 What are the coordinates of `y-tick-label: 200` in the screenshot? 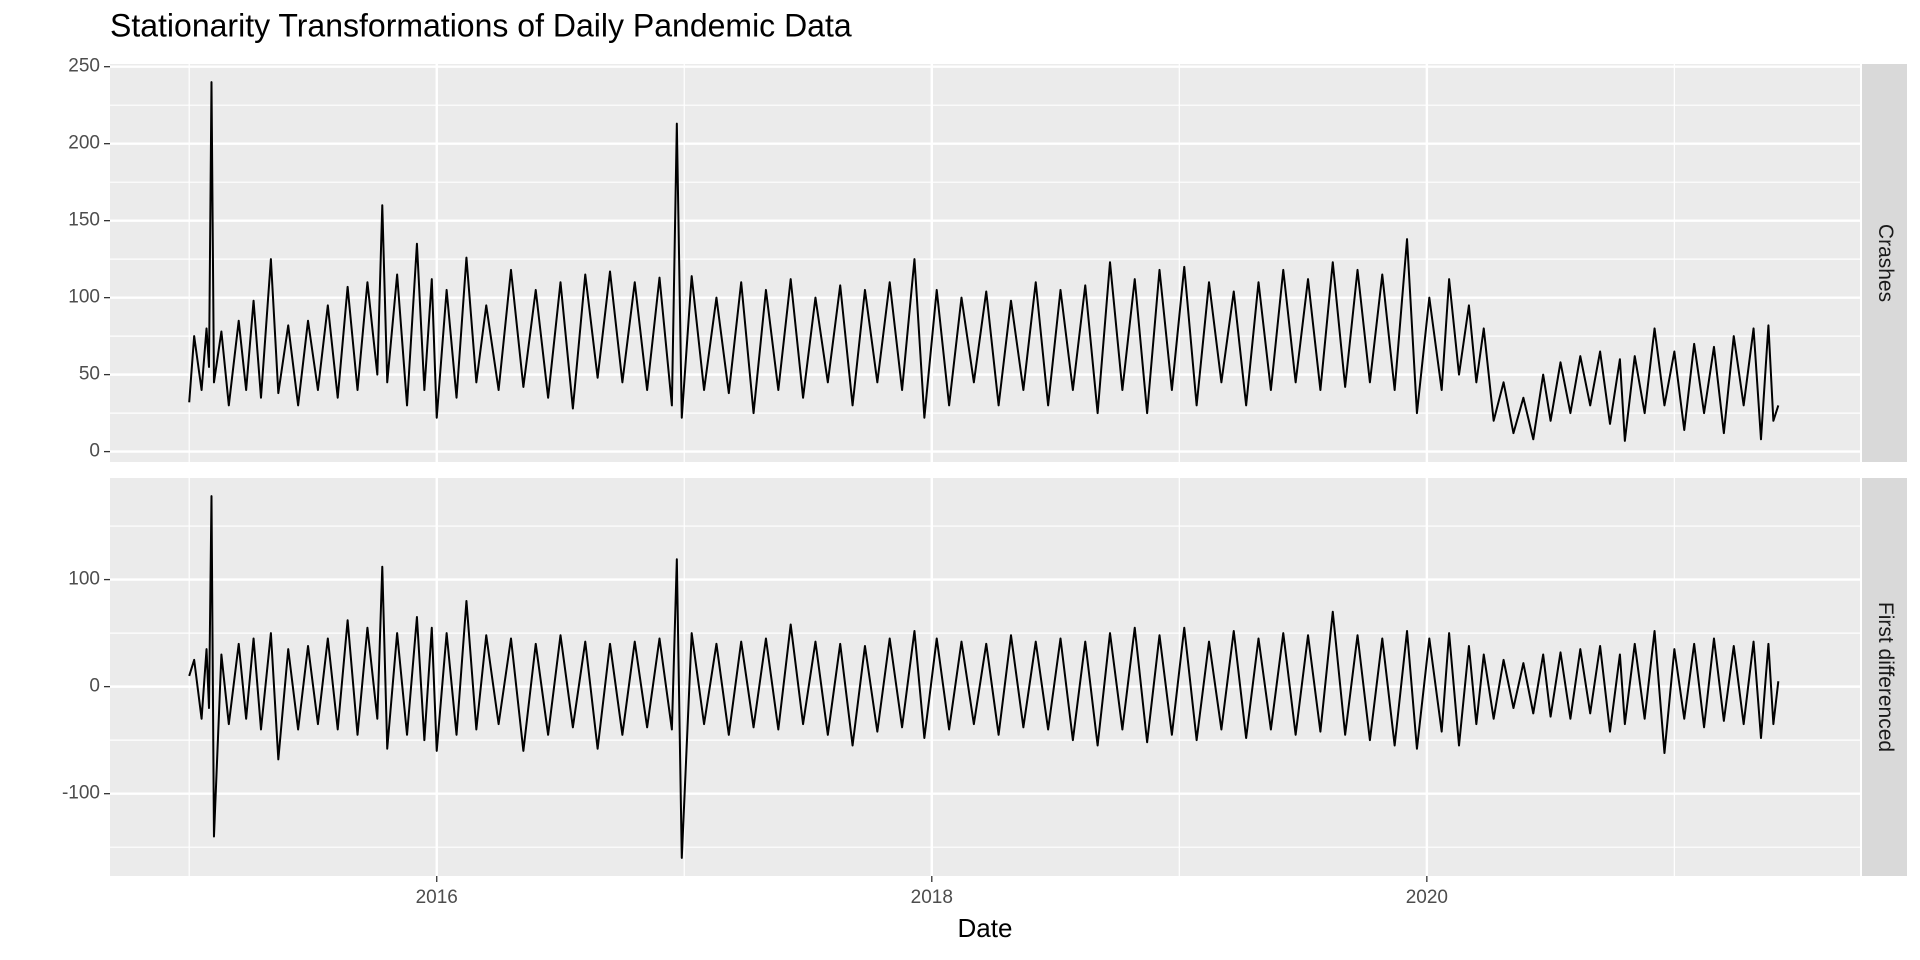 It's located at (84, 143).